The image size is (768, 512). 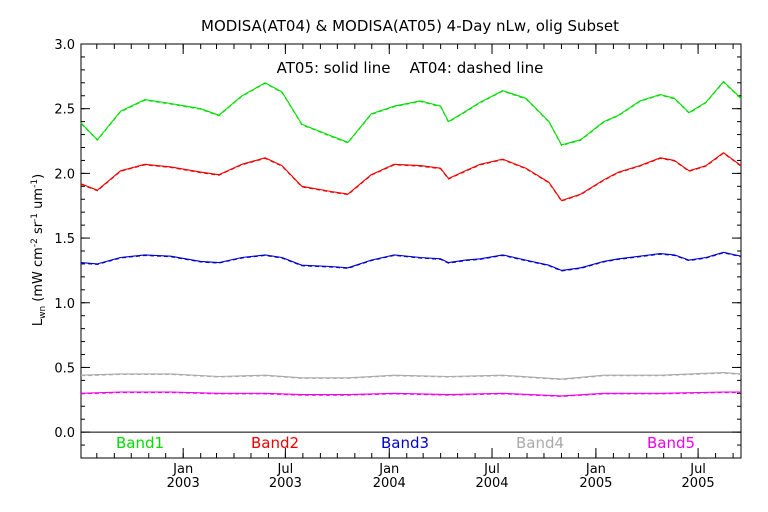 I want to click on y-tick-label: 0.0, so click(x=64, y=433).